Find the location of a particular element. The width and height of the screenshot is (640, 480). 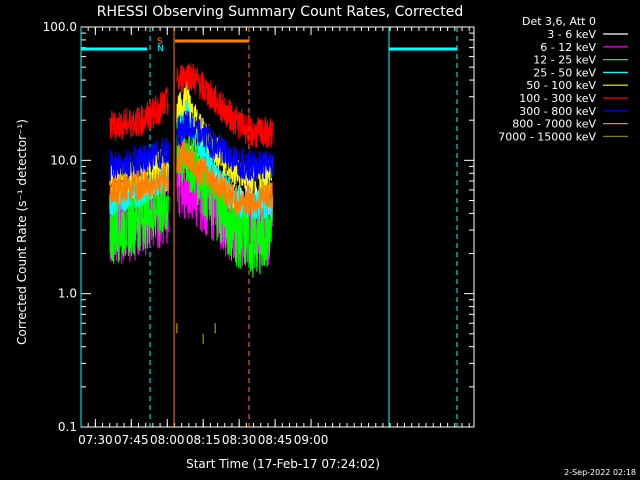

flag-s: S is located at coordinates (160, 42).